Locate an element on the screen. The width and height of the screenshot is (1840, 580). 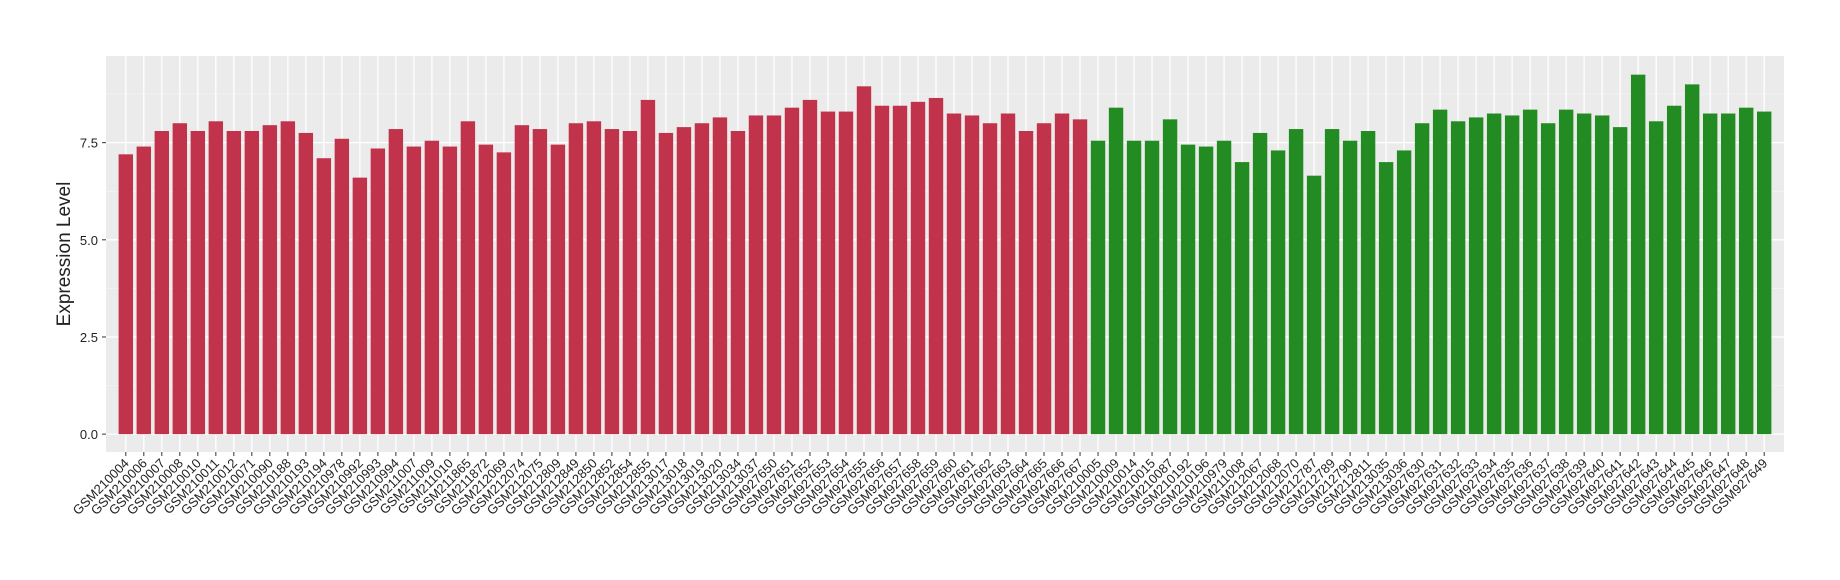
y-tick-label: 2.5 is located at coordinates (89, 337).